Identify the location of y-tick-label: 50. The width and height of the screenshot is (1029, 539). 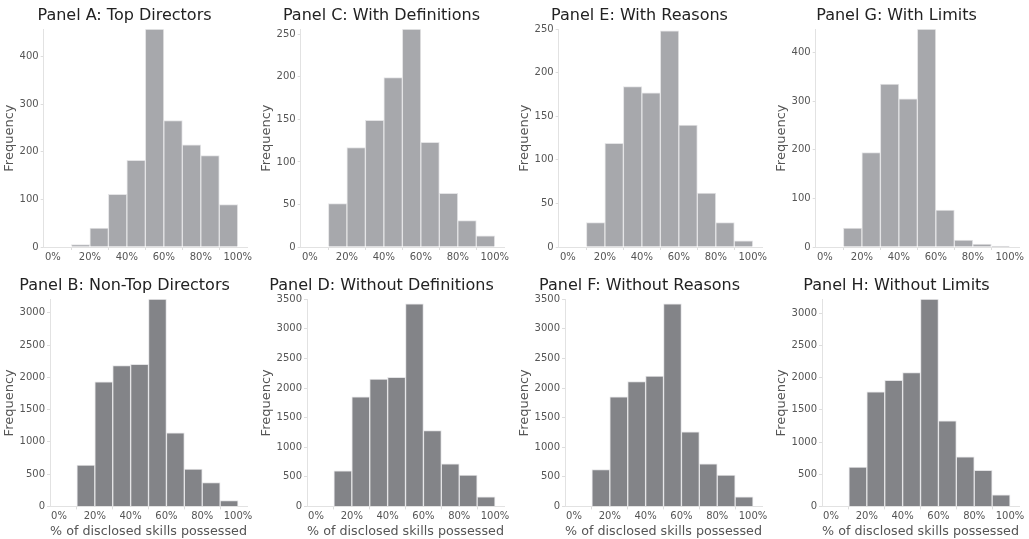
(547, 203).